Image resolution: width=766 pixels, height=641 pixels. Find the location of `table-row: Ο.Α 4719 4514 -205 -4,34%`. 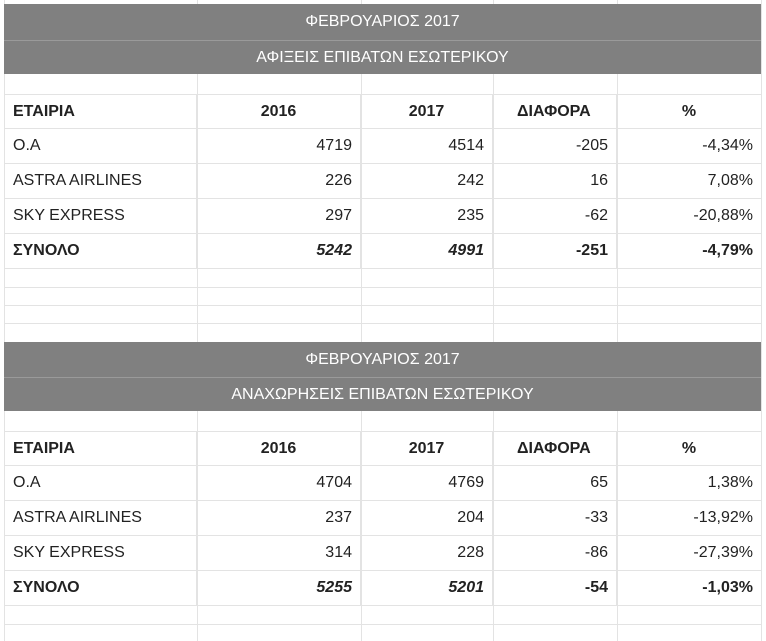

table-row: Ο.Α 4719 4514 -205 -4,34% is located at coordinates (382, 146).